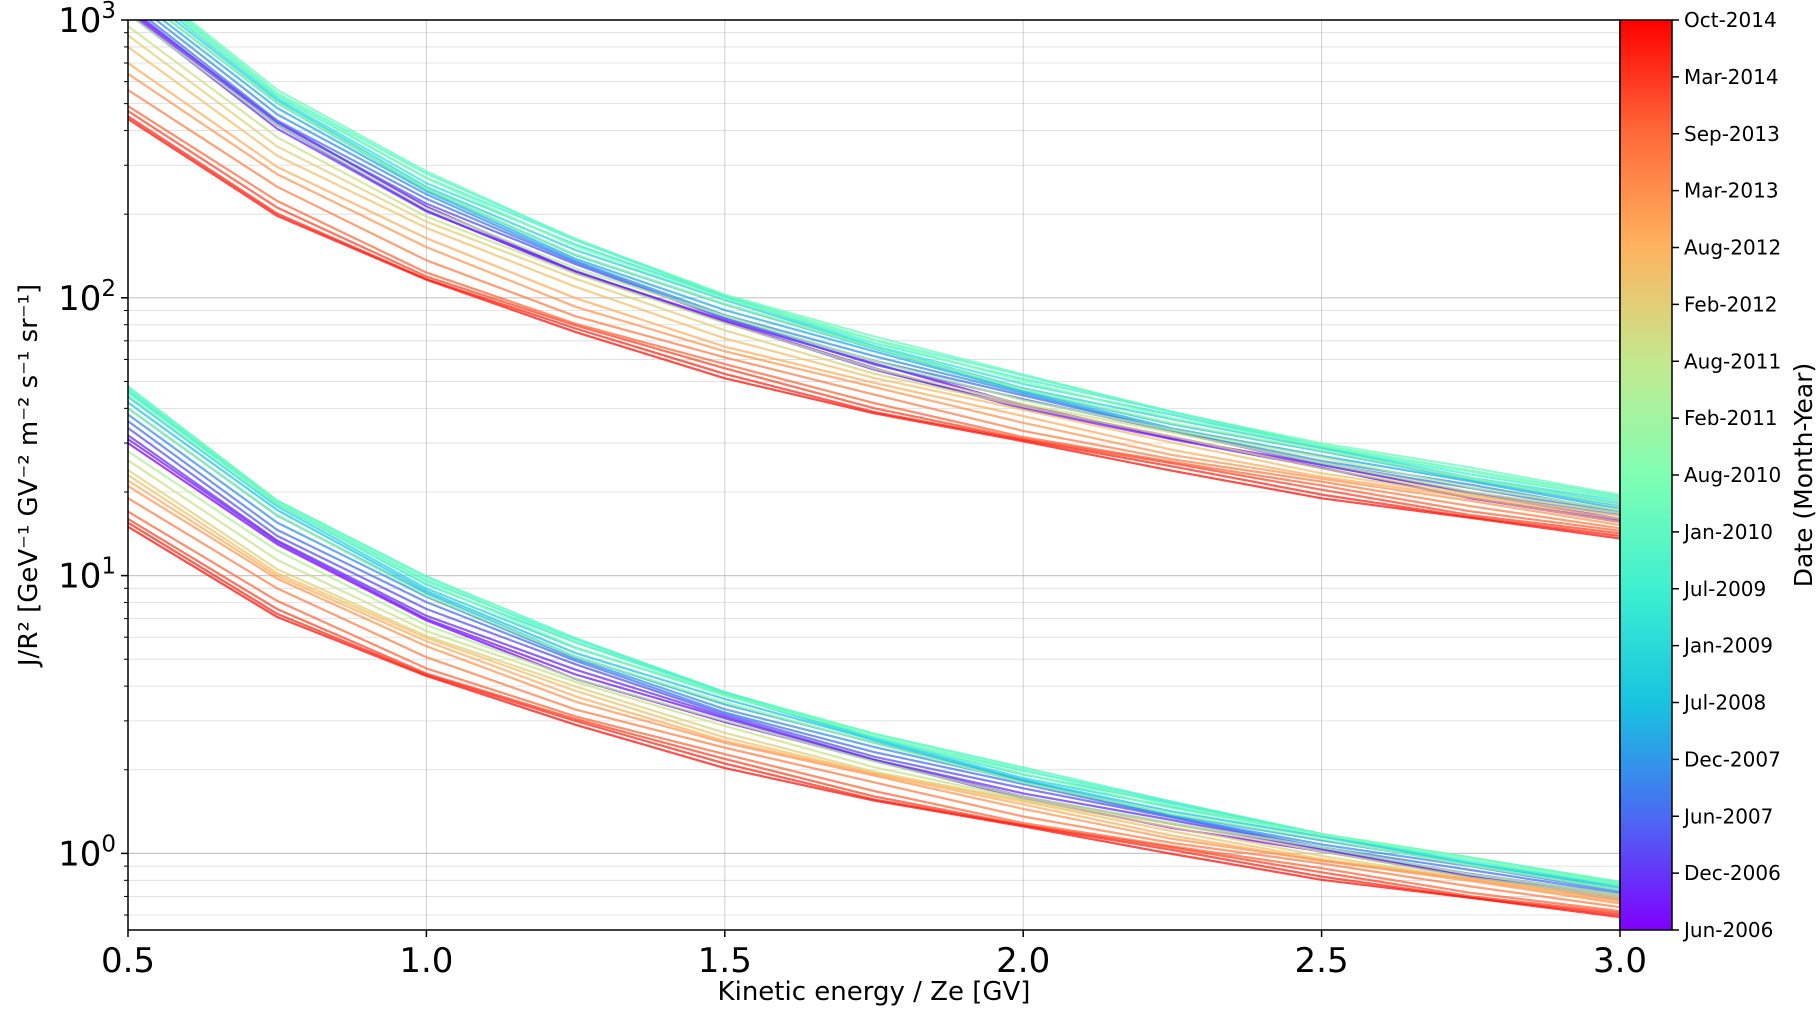 This screenshot has height=1010, width=1820. What do you see at coordinates (108, 844) in the screenshot?
I see `y-tick-exp-0: 0` at bounding box center [108, 844].